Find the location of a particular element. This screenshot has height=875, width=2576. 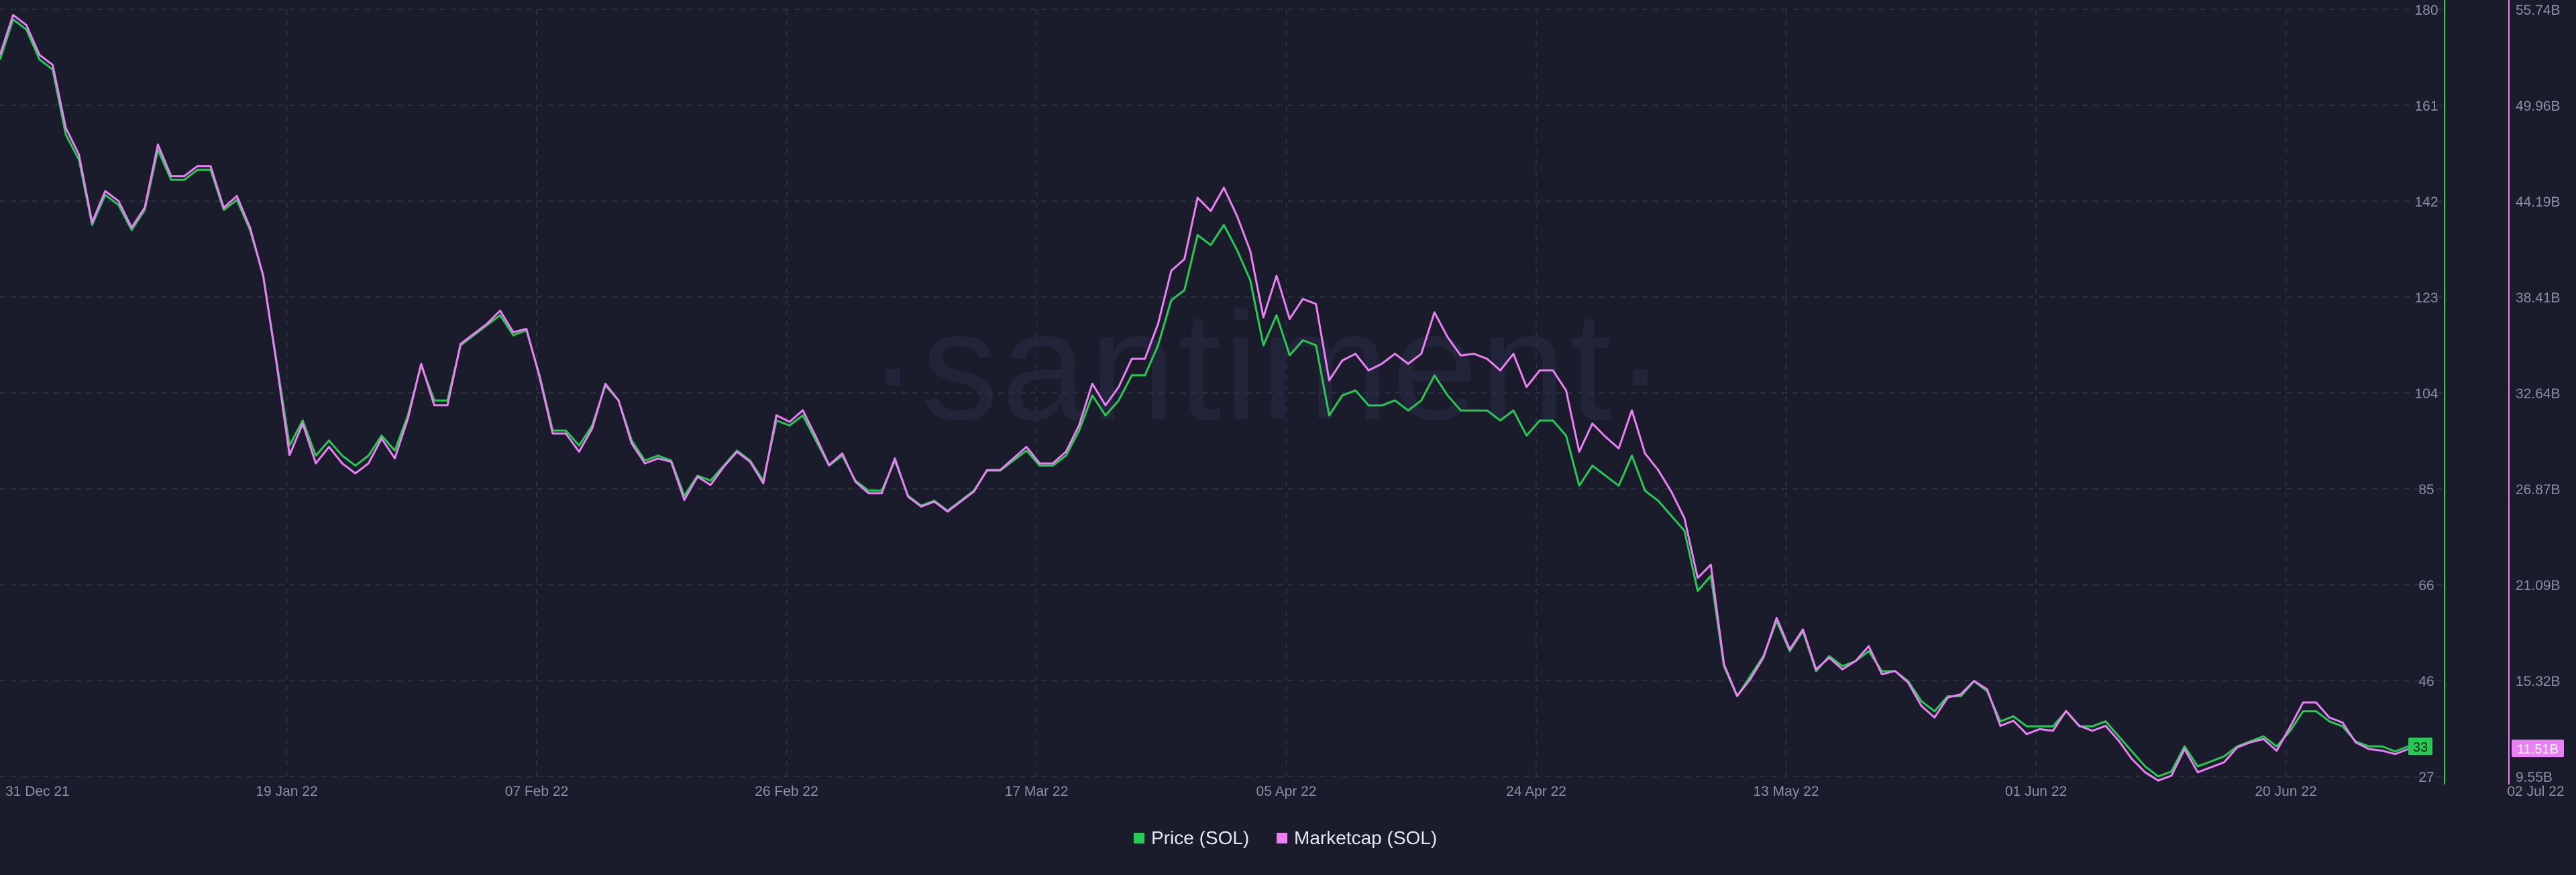

marketcap-current-badge: 11.51B is located at coordinates (2538, 749).